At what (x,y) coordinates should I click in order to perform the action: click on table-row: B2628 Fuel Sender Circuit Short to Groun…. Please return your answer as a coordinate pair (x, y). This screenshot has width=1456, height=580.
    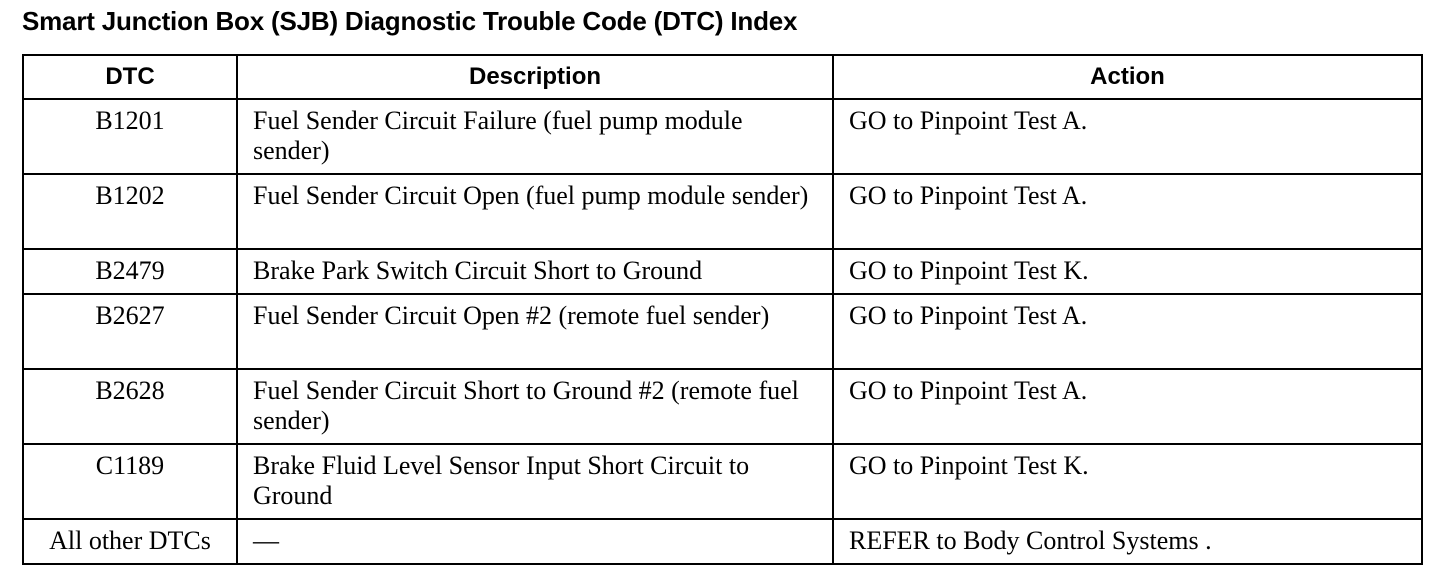
    Looking at the image, I should click on (722, 406).